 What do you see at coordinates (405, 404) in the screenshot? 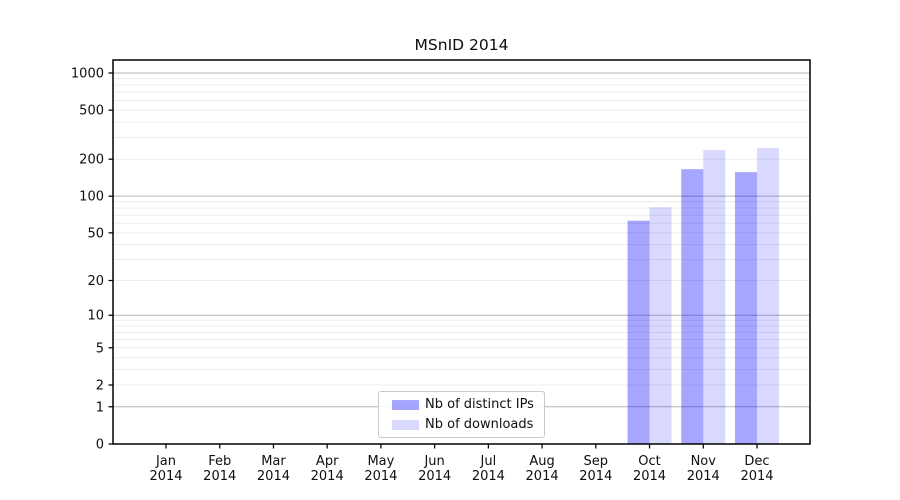
I see `legend-swatch-distinct-ips` at bounding box center [405, 404].